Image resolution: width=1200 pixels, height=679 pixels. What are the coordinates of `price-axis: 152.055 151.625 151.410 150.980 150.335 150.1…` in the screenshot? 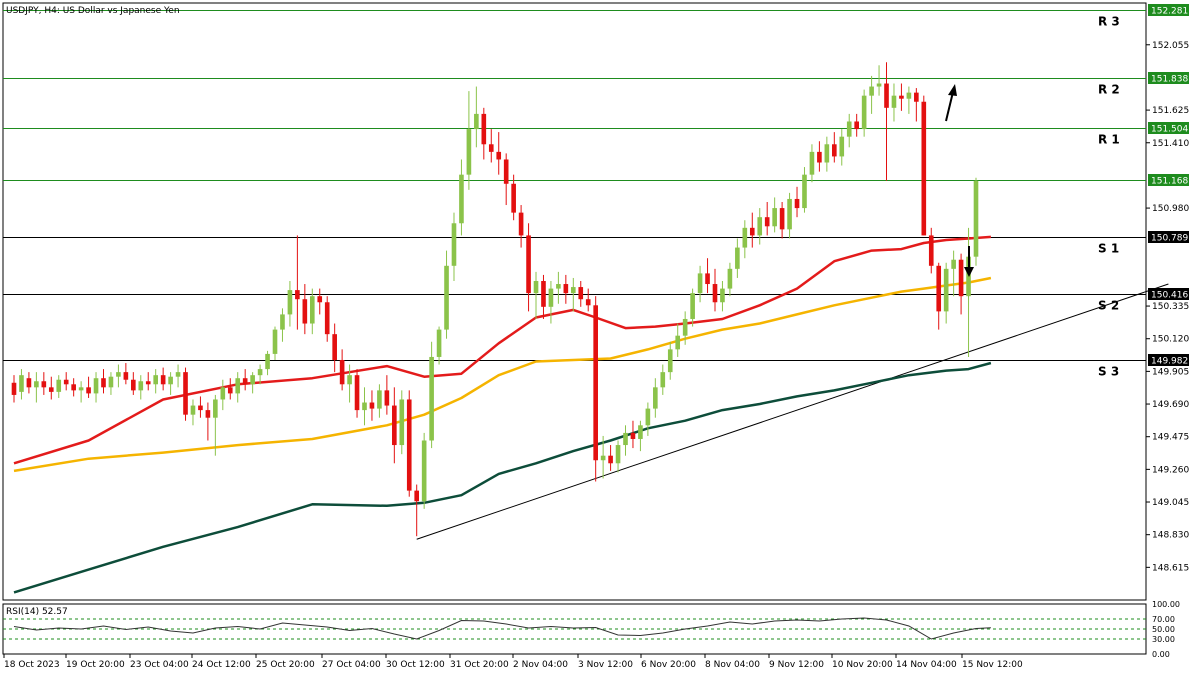 It's located at (1167, 288).